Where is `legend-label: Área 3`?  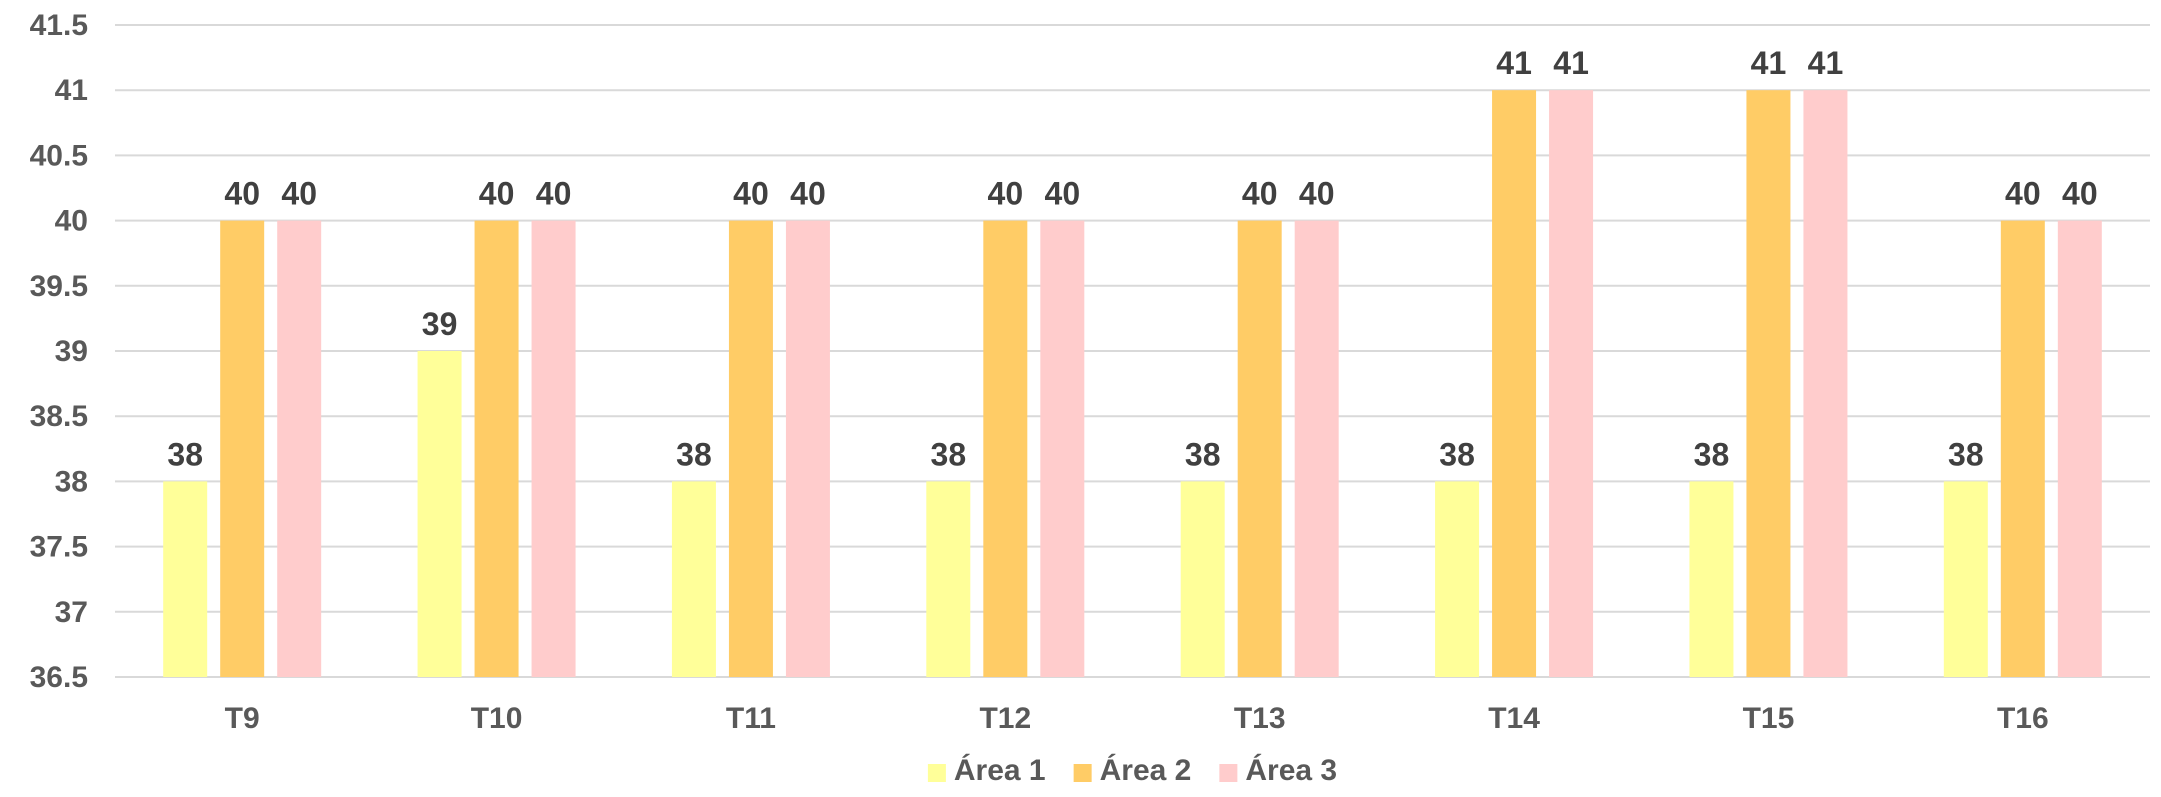 legend-label: Área 3 is located at coordinates (1291, 770).